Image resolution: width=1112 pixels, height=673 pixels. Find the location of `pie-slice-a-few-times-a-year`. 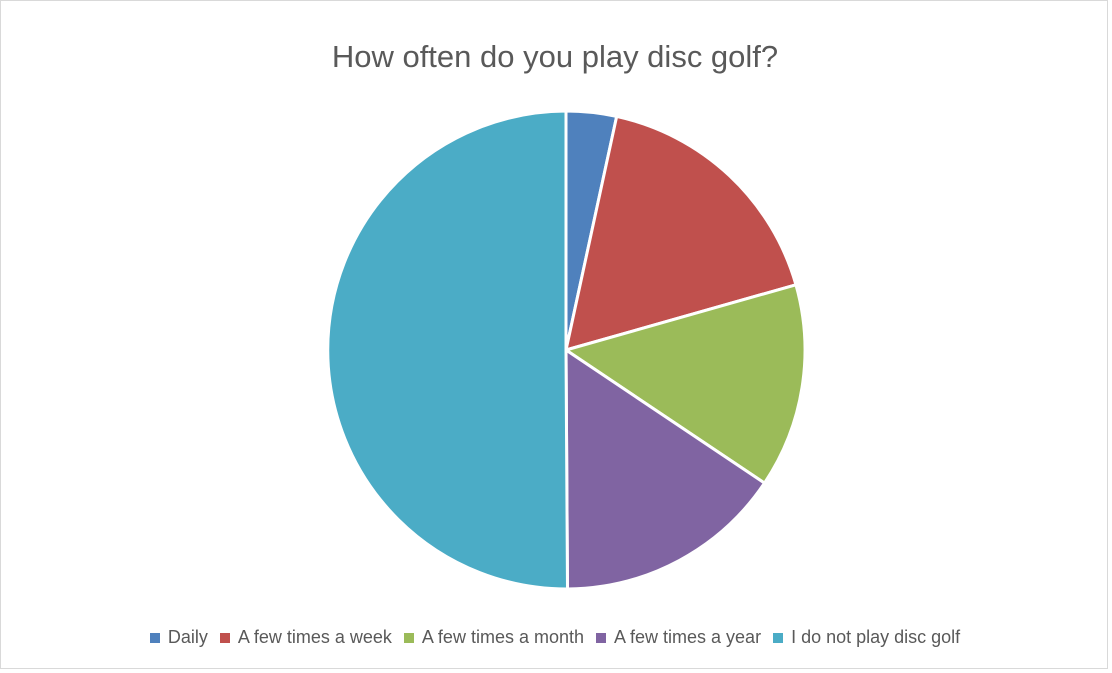

pie-slice-a-few-times-a-year is located at coordinates (665, 469).